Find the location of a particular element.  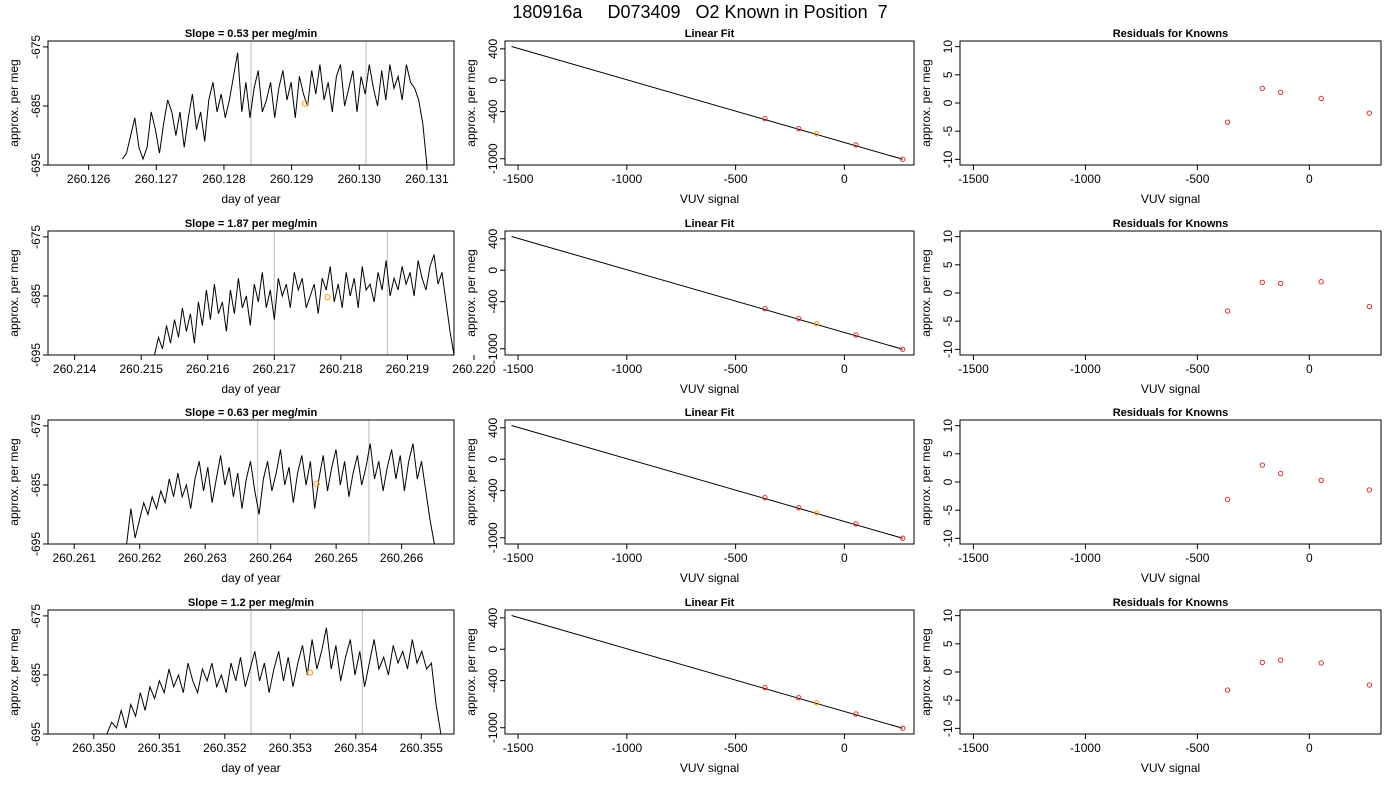

x-tick-label: 260.128 is located at coordinates (224, 179).